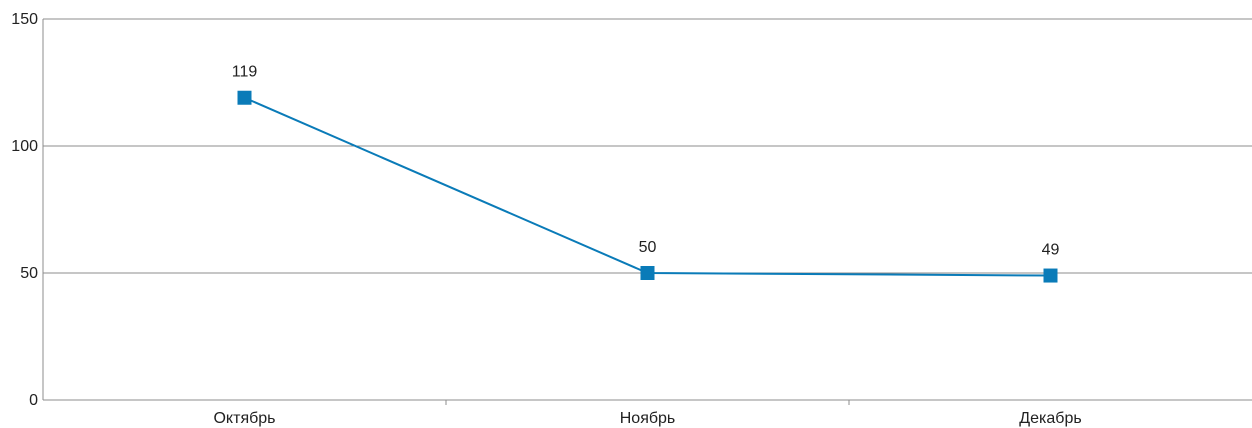 Image resolution: width=1252 pixels, height=428 pixels. I want to click on x-tick-label-december: Декабрь, so click(1050, 418).